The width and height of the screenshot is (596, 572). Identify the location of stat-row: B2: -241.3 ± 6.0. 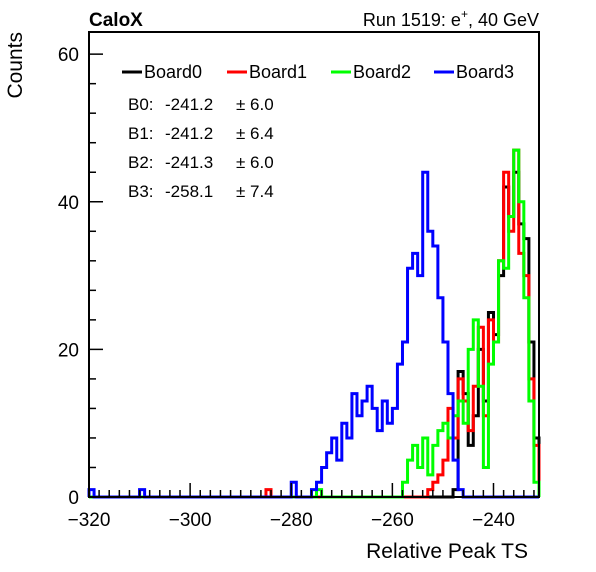
(201, 162).